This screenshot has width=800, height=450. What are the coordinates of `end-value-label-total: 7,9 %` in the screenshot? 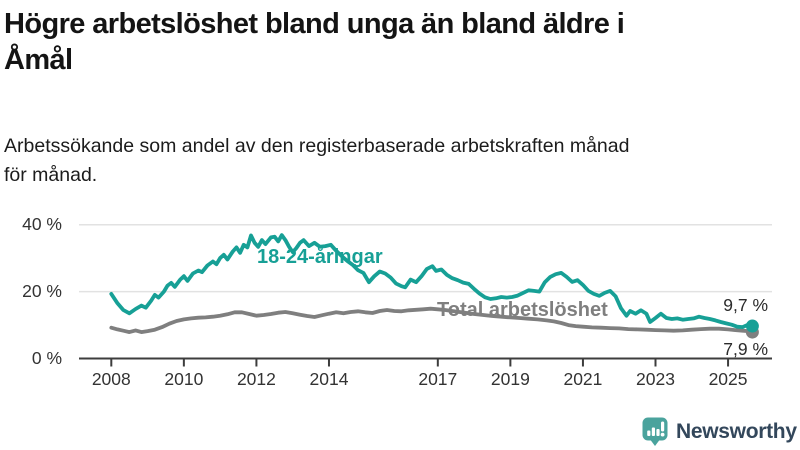 It's located at (745, 349).